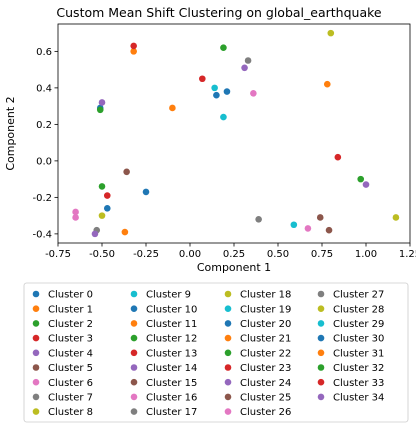 This screenshot has width=416, height=429. Describe the element at coordinates (70, 309) in the screenshot. I see `legend-entry: Cluster 1` at that location.